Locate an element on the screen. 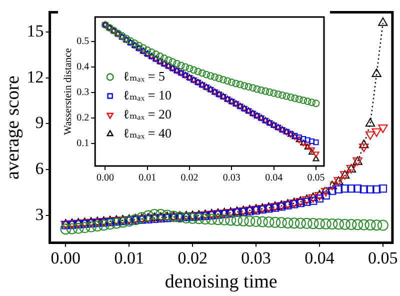  y-tick-label: 0.4 is located at coordinates (83, 67).